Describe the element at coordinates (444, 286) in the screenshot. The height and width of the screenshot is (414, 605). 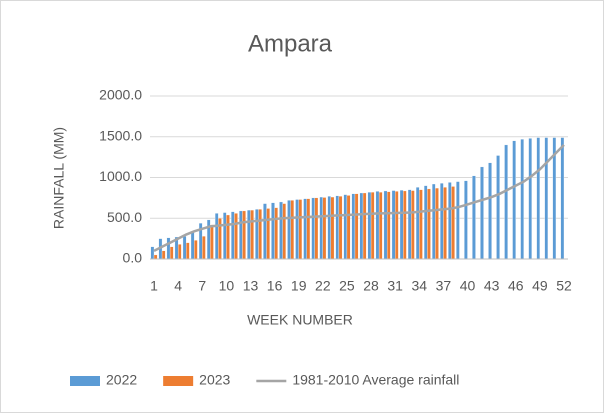
I see `x-tick-label: 37` at that location.